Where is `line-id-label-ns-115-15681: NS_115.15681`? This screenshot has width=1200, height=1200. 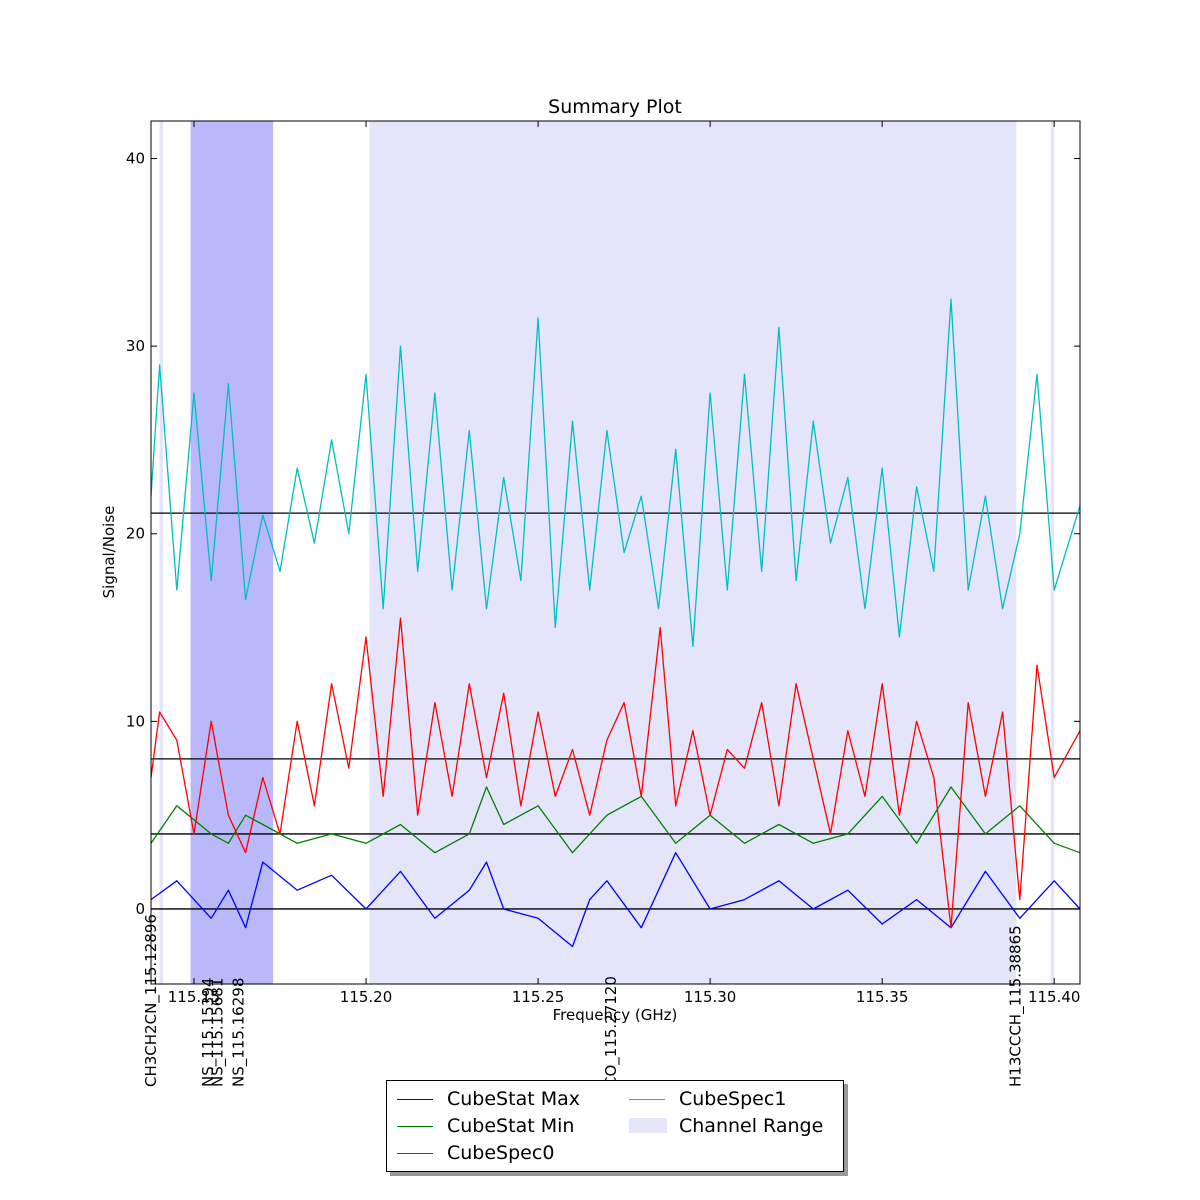 line-id-label-ns-115-15681: NS_115.15681 is located at coordinates (217, 1032).